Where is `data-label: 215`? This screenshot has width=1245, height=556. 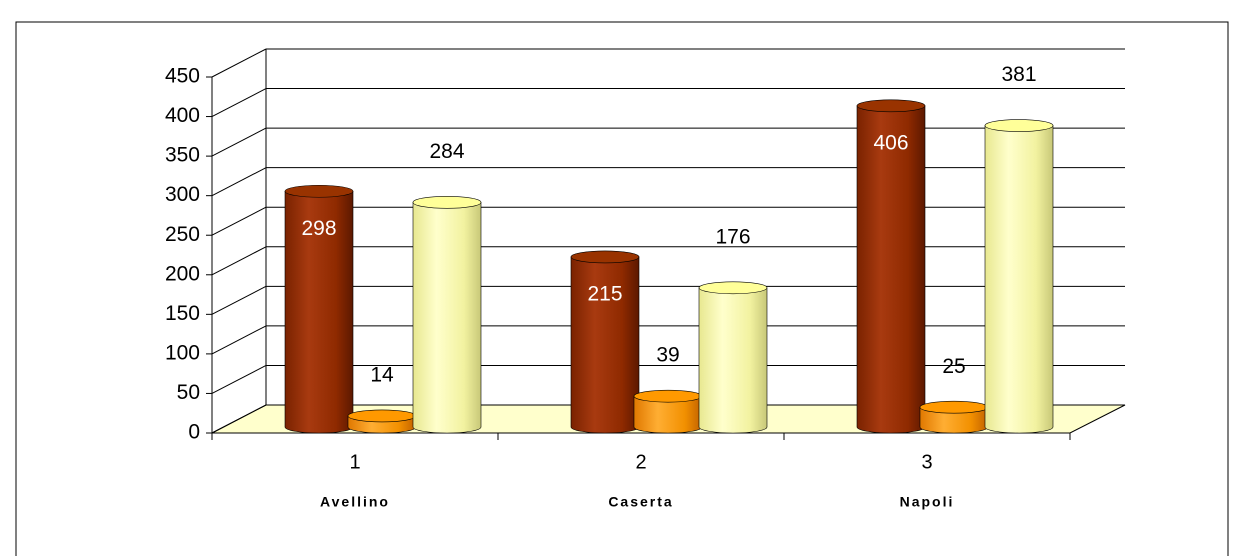 data-label: 215 is located at coordinates (604, 293).